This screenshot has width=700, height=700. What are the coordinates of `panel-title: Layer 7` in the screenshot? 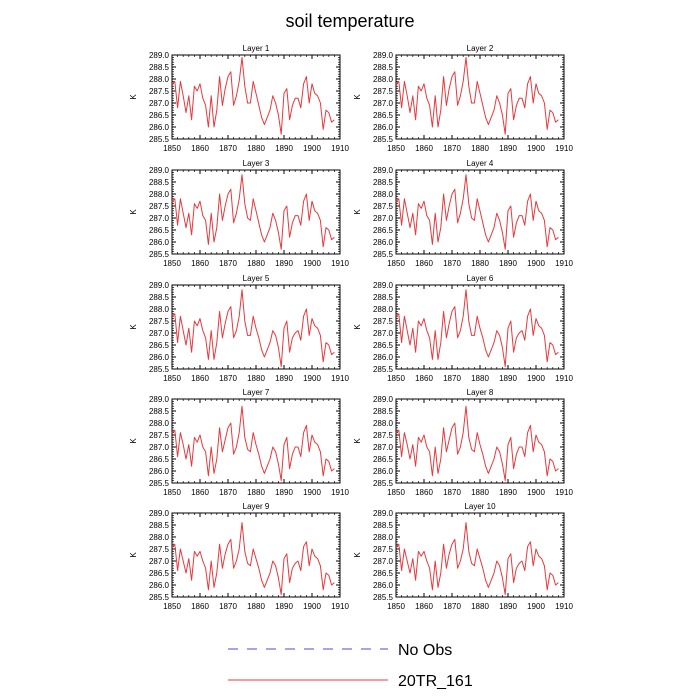 It's located at (256, 392).